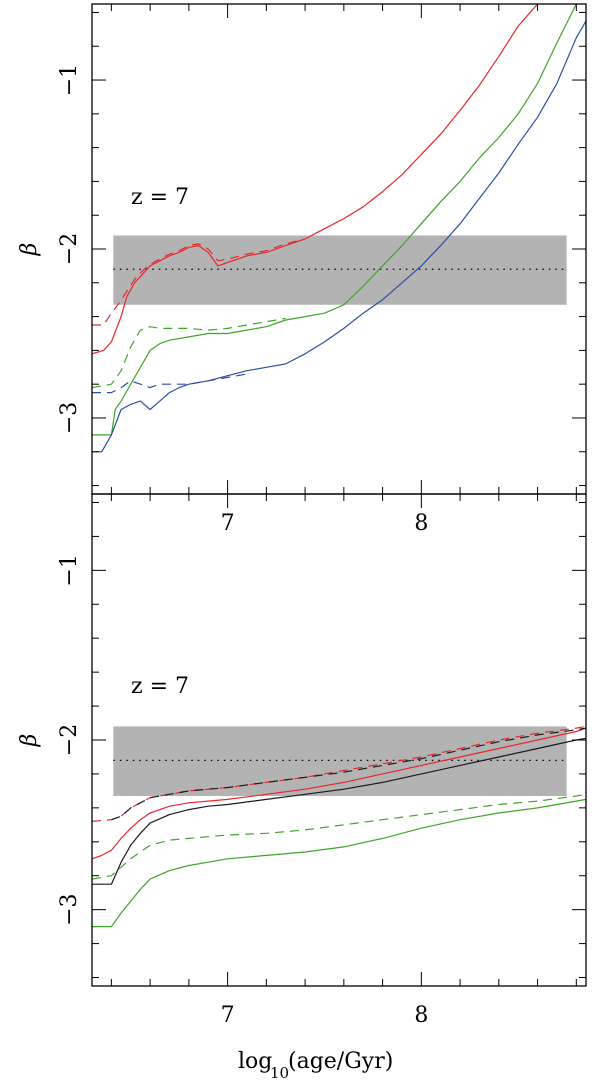 This screenshot has width=592, height=1086. What do you see at coordinates (279, 1073) in the screenshot?
I see `x-axis-label-subscript: 10` at bounding box center [279, 1073].